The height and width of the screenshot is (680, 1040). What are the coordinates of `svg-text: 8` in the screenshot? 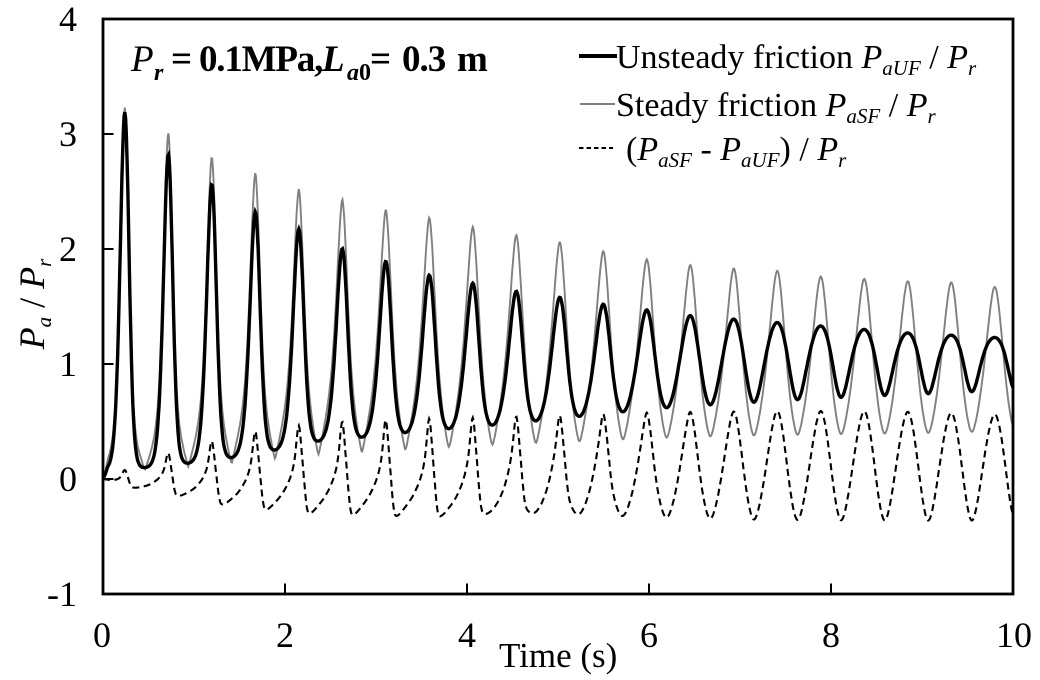 It's located at (831, 635).